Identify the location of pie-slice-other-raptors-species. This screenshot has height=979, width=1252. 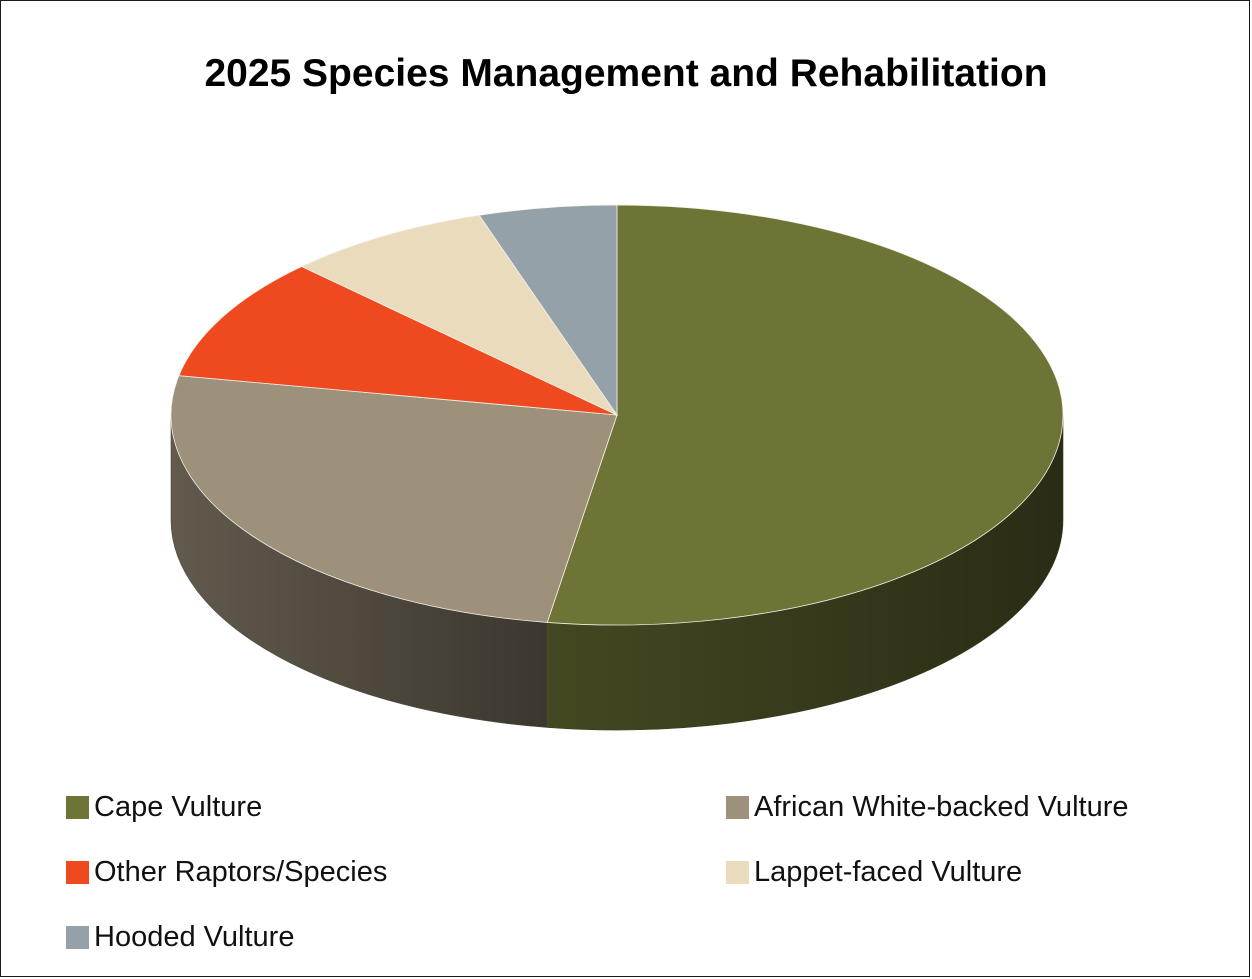
(398, 341).